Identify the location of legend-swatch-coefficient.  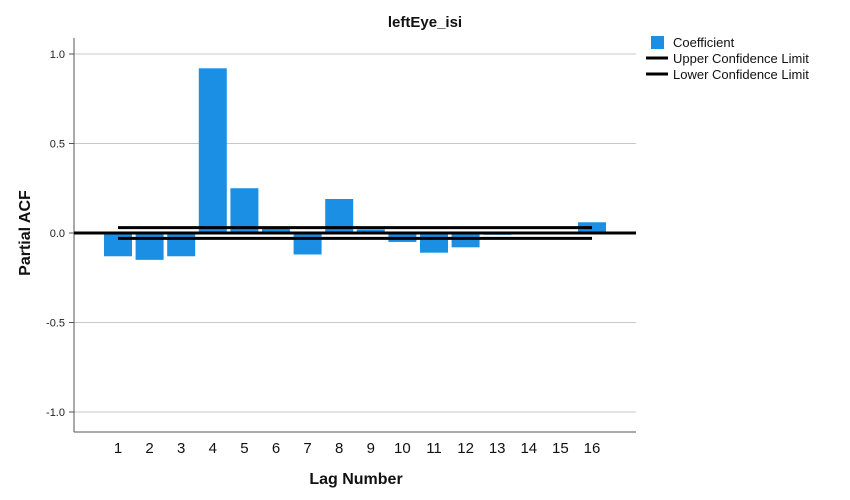
(657, 42).